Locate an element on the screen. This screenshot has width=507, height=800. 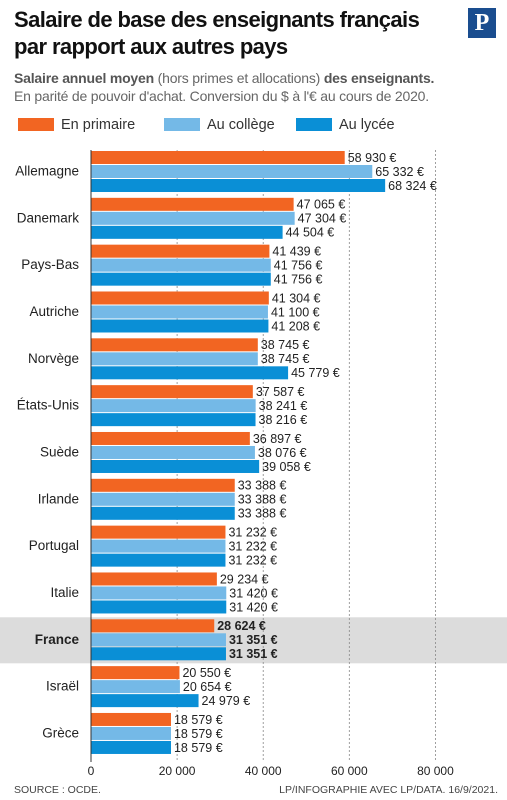
category-label: États-Unis is located at coordinates (48, 405).